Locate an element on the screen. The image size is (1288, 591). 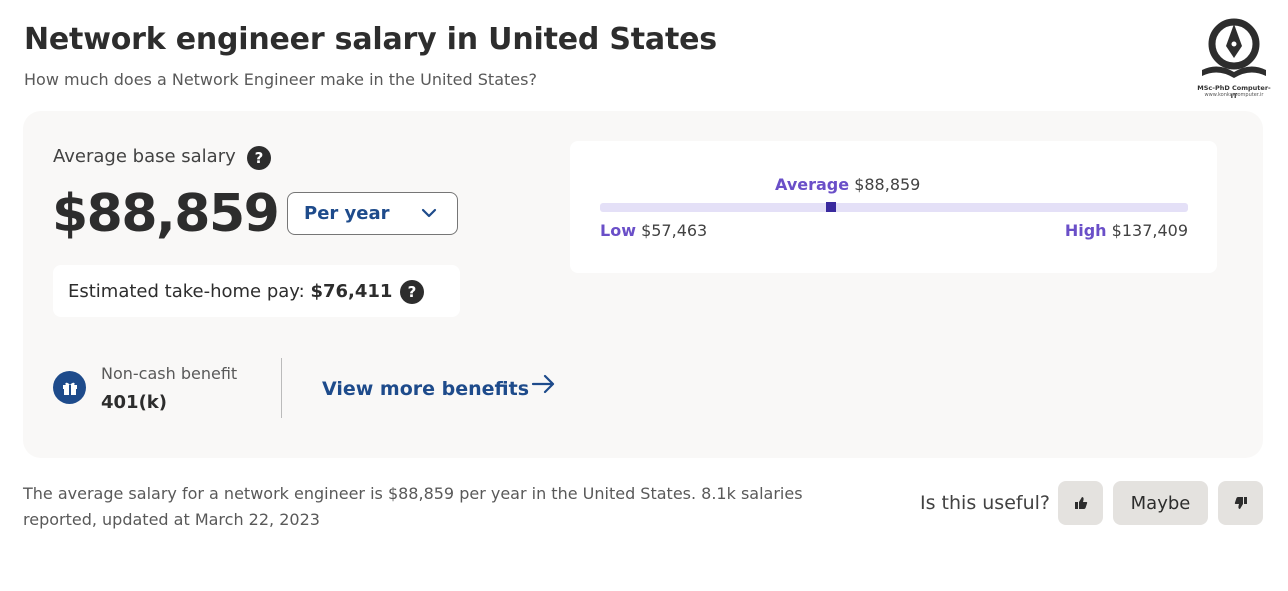
range-average: Average $88,859 is located at coordinates (847, 184).